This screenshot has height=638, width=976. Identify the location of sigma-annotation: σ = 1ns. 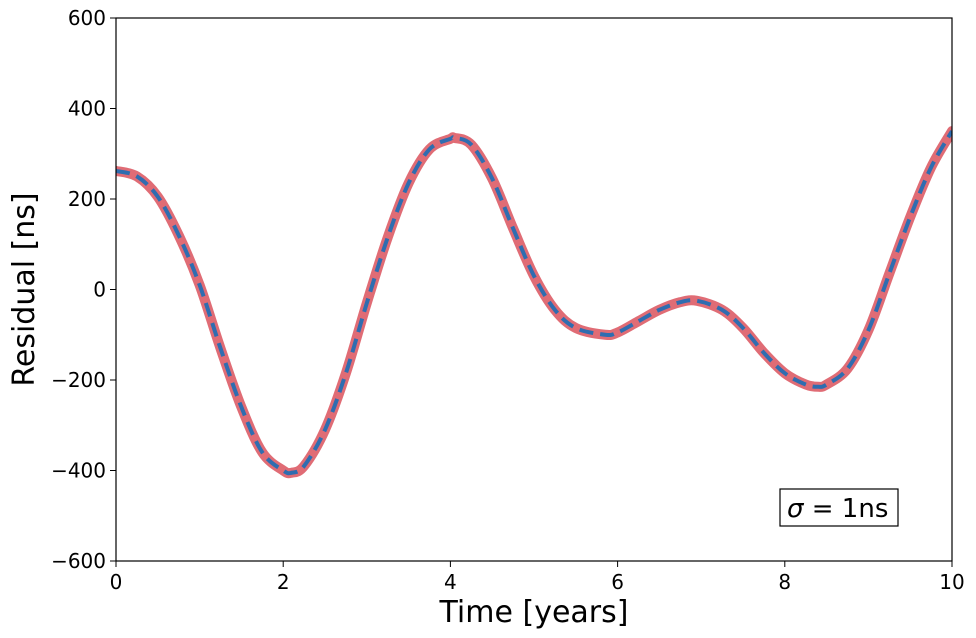
(839, 507).